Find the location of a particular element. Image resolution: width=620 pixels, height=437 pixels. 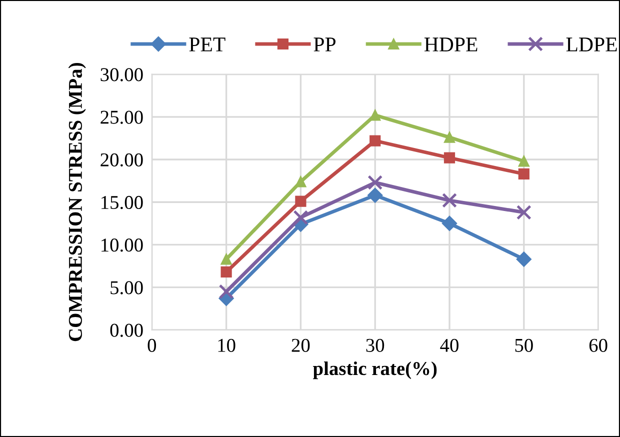

y-tick-label: 5.00 is located at coordinates (126, 287).